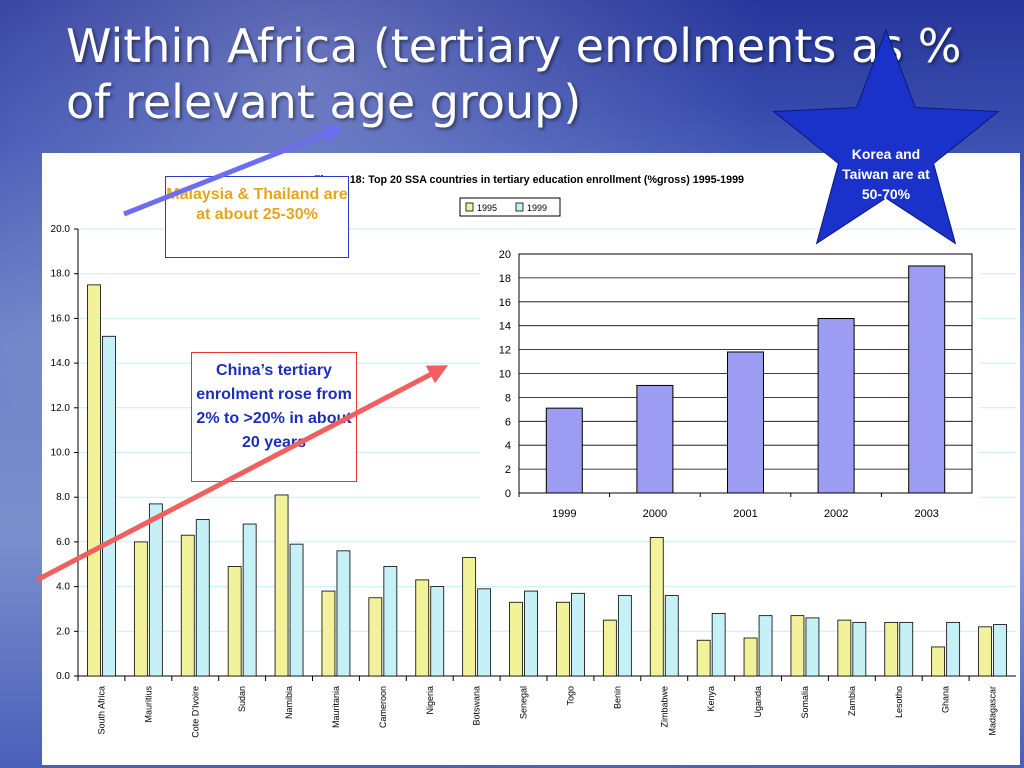  What do you see at coordinates (886, 136) in the screenshot?
I see `korea-star` at bounding box center [886, 136].